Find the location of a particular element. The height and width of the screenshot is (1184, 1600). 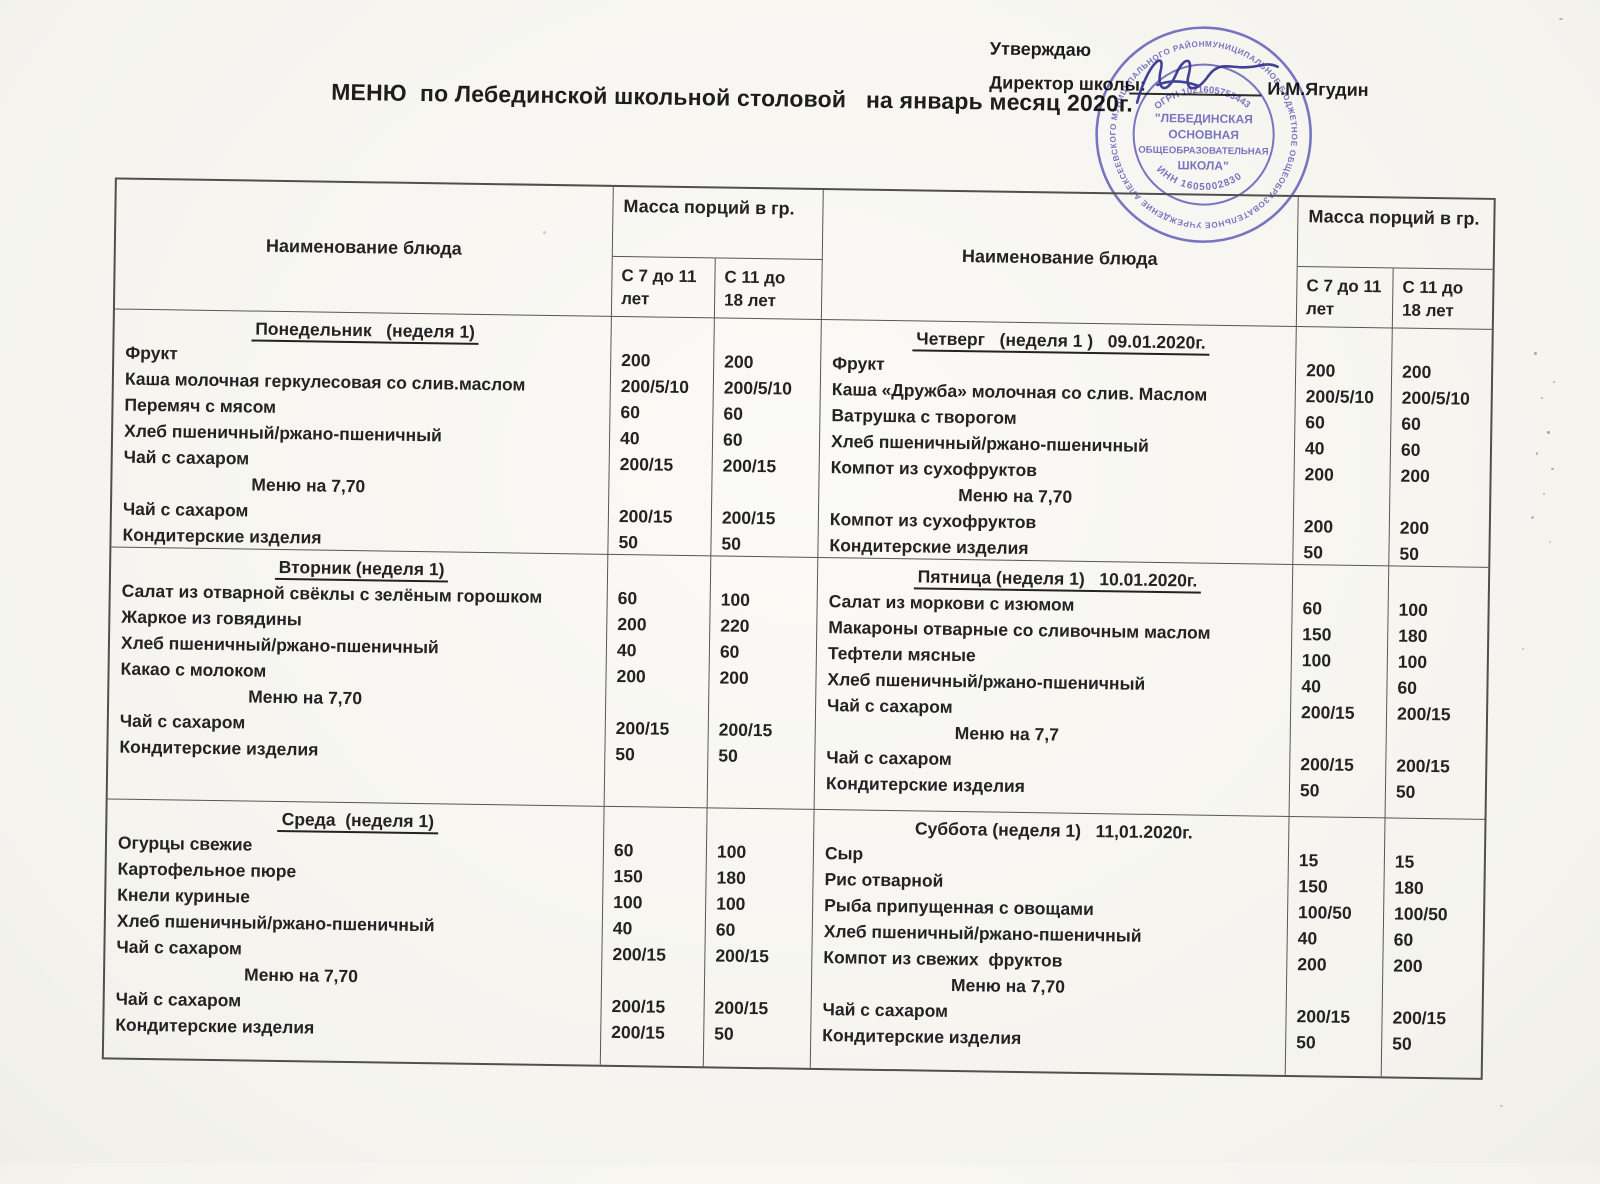

age-label: С 7 до 11 лет is located at coordinates (659, 287).